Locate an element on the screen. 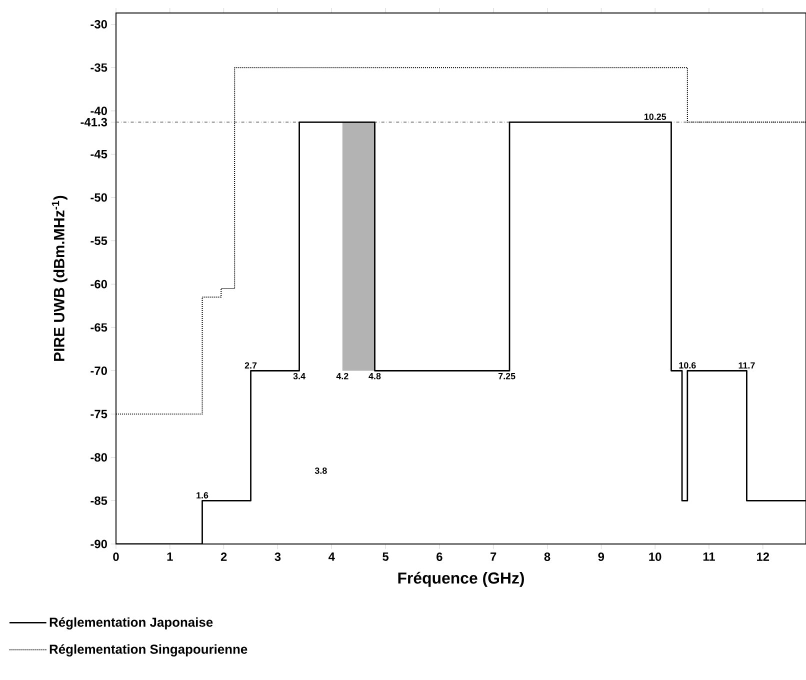 The height and width of the screenshot is (680, 806). x-tick-label: 12 is located at coordinates (763, 556).